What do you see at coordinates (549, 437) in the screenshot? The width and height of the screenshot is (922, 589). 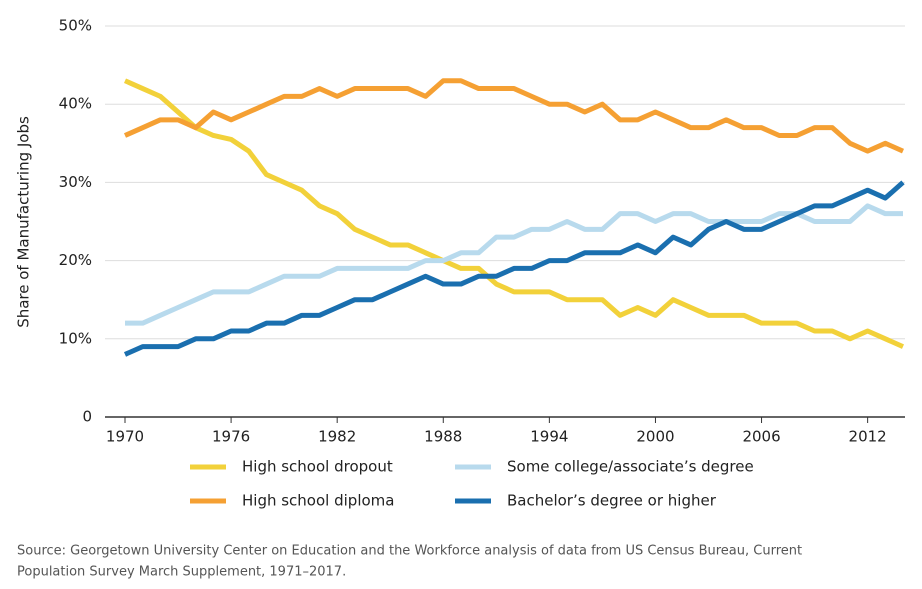 I see `x-tick-label: 1994` at bounding box center [549, 437].